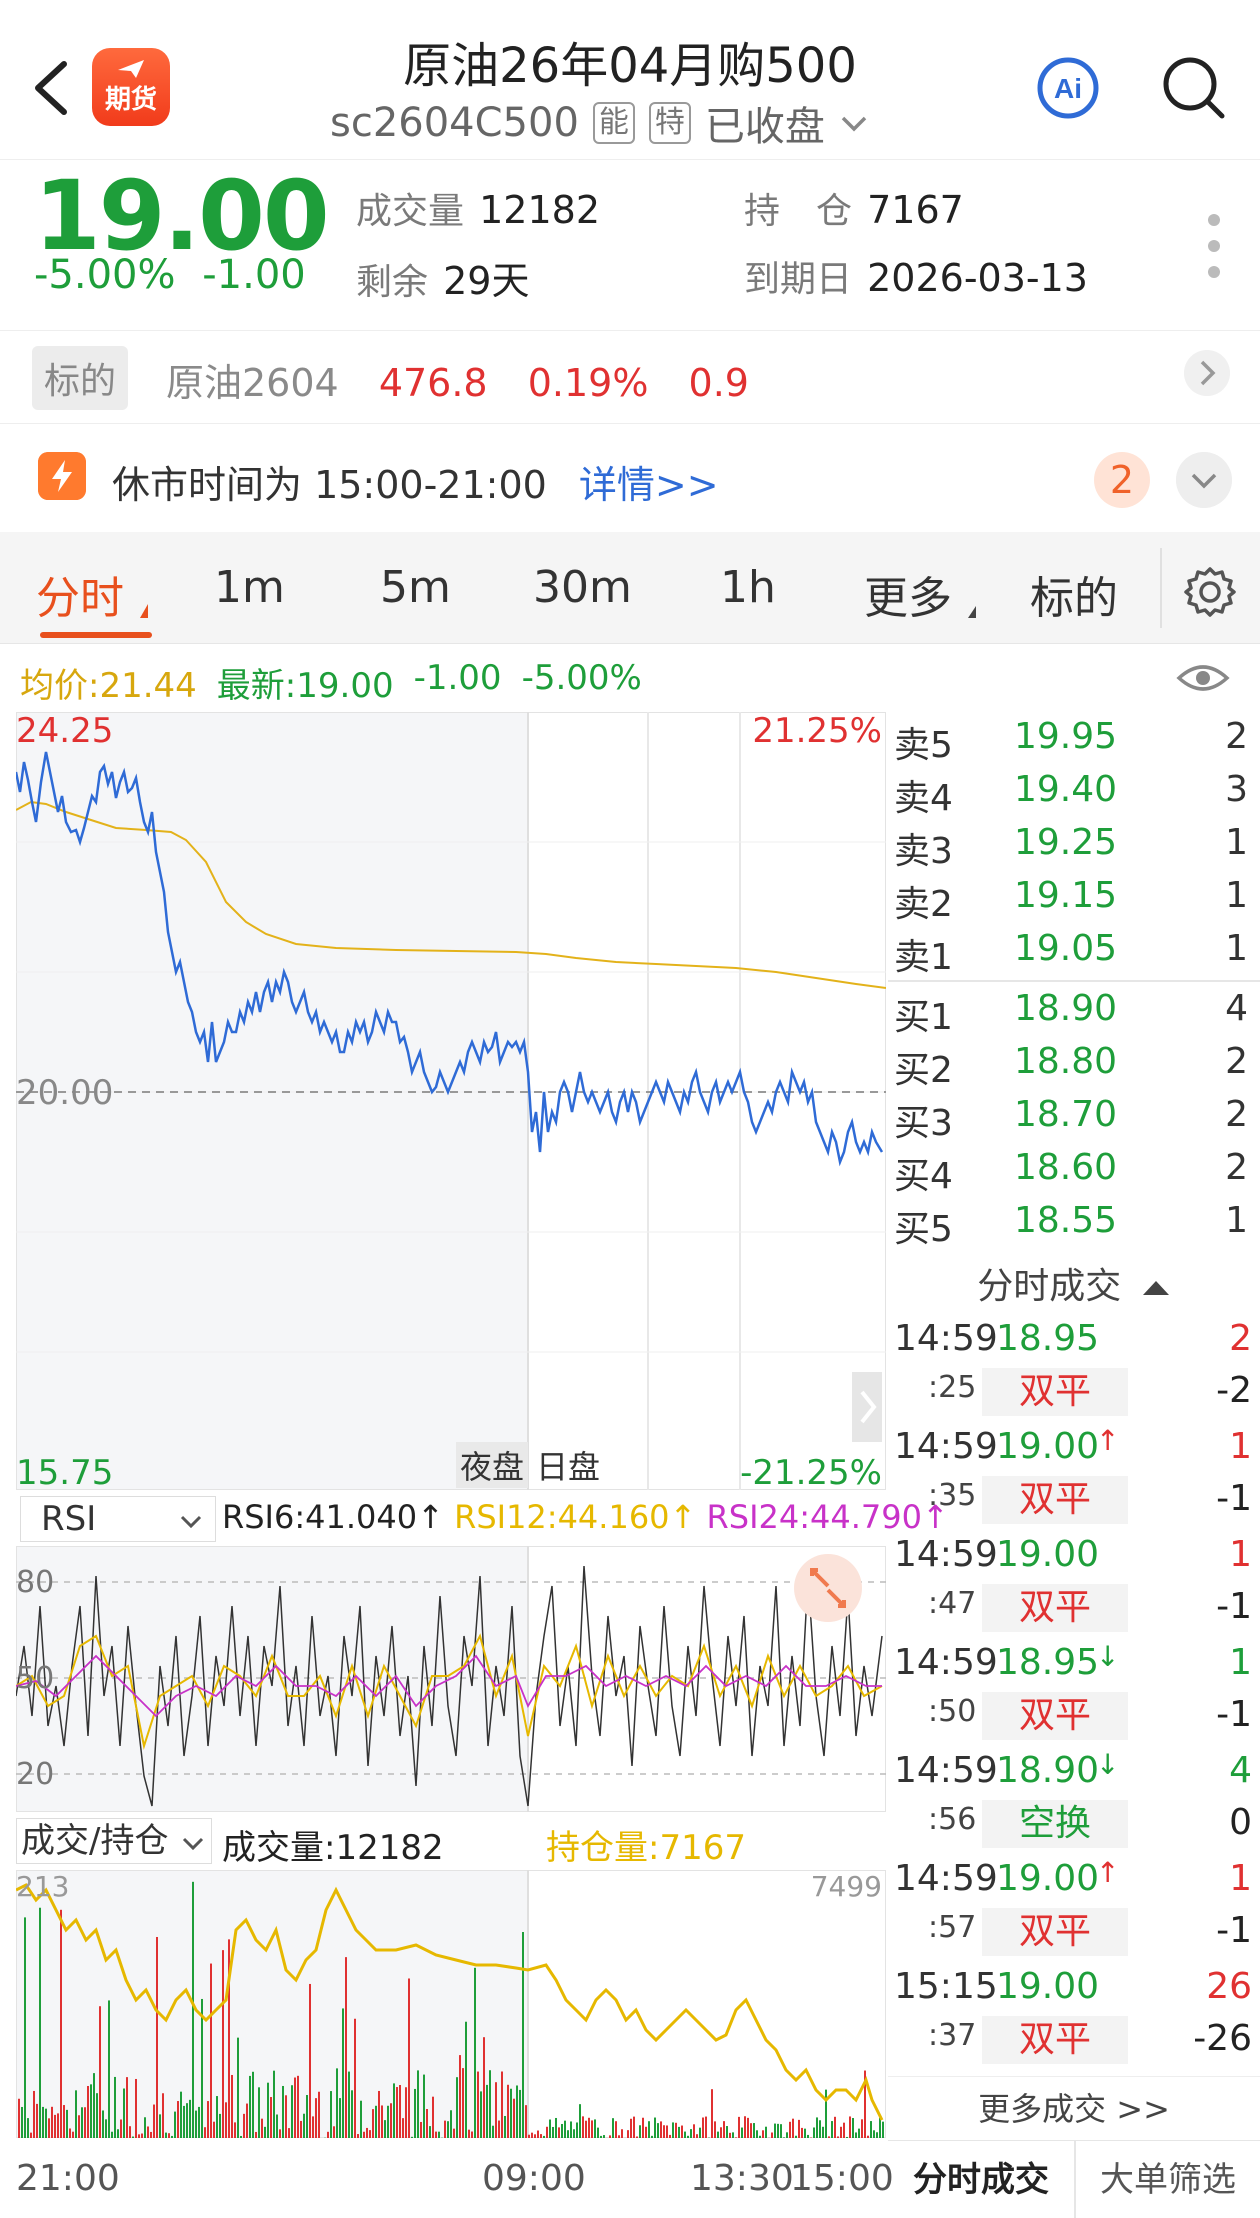 The height and width of the screenshot is (2218, 1260). I want to click on more-trades-link: 更多成交 >>, so click(1074, 2108).